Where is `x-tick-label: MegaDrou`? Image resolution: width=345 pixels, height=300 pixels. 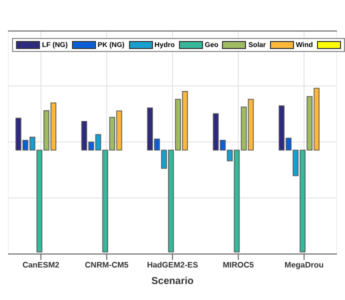 x-tick-label: MegaDrou is located at coordinates (304, 265).